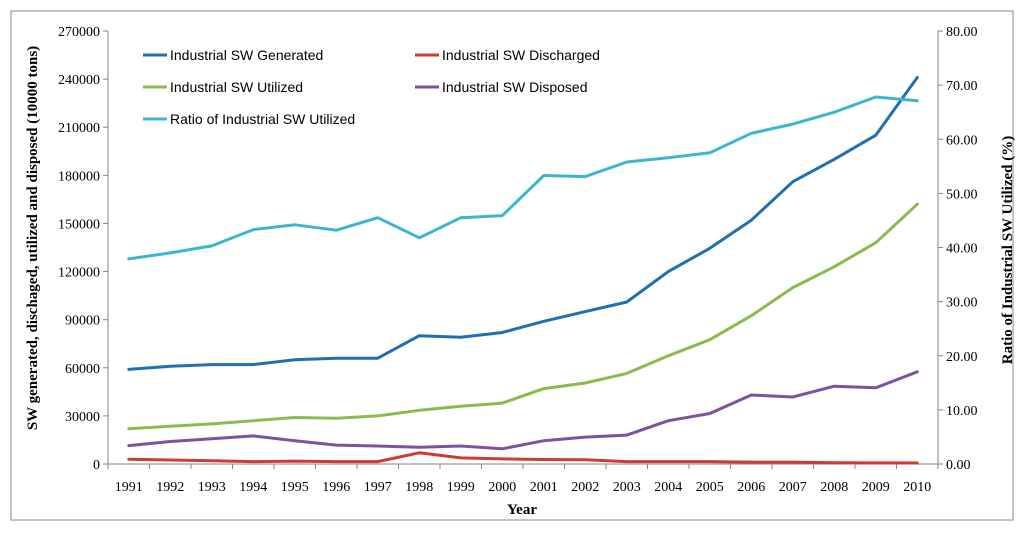 This screenshot has width=1024, height=544. I want to click on x-tick-label: 2005, so click(710, 487).